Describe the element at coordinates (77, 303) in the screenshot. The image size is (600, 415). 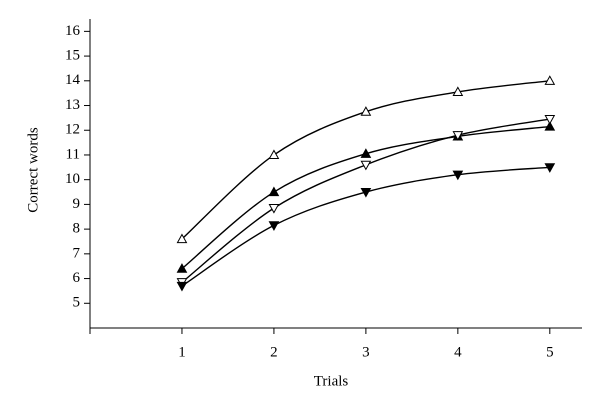
I see `y-tick-label: 5` at that location.